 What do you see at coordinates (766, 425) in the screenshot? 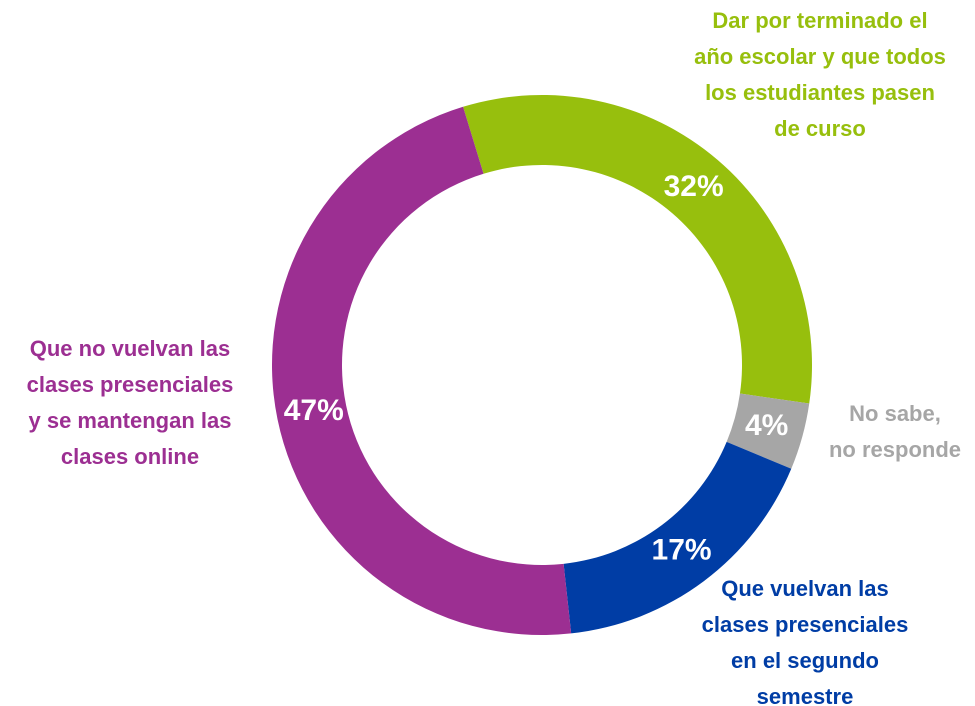
I see `value-label: 4%` at bounding box center [766, 425].